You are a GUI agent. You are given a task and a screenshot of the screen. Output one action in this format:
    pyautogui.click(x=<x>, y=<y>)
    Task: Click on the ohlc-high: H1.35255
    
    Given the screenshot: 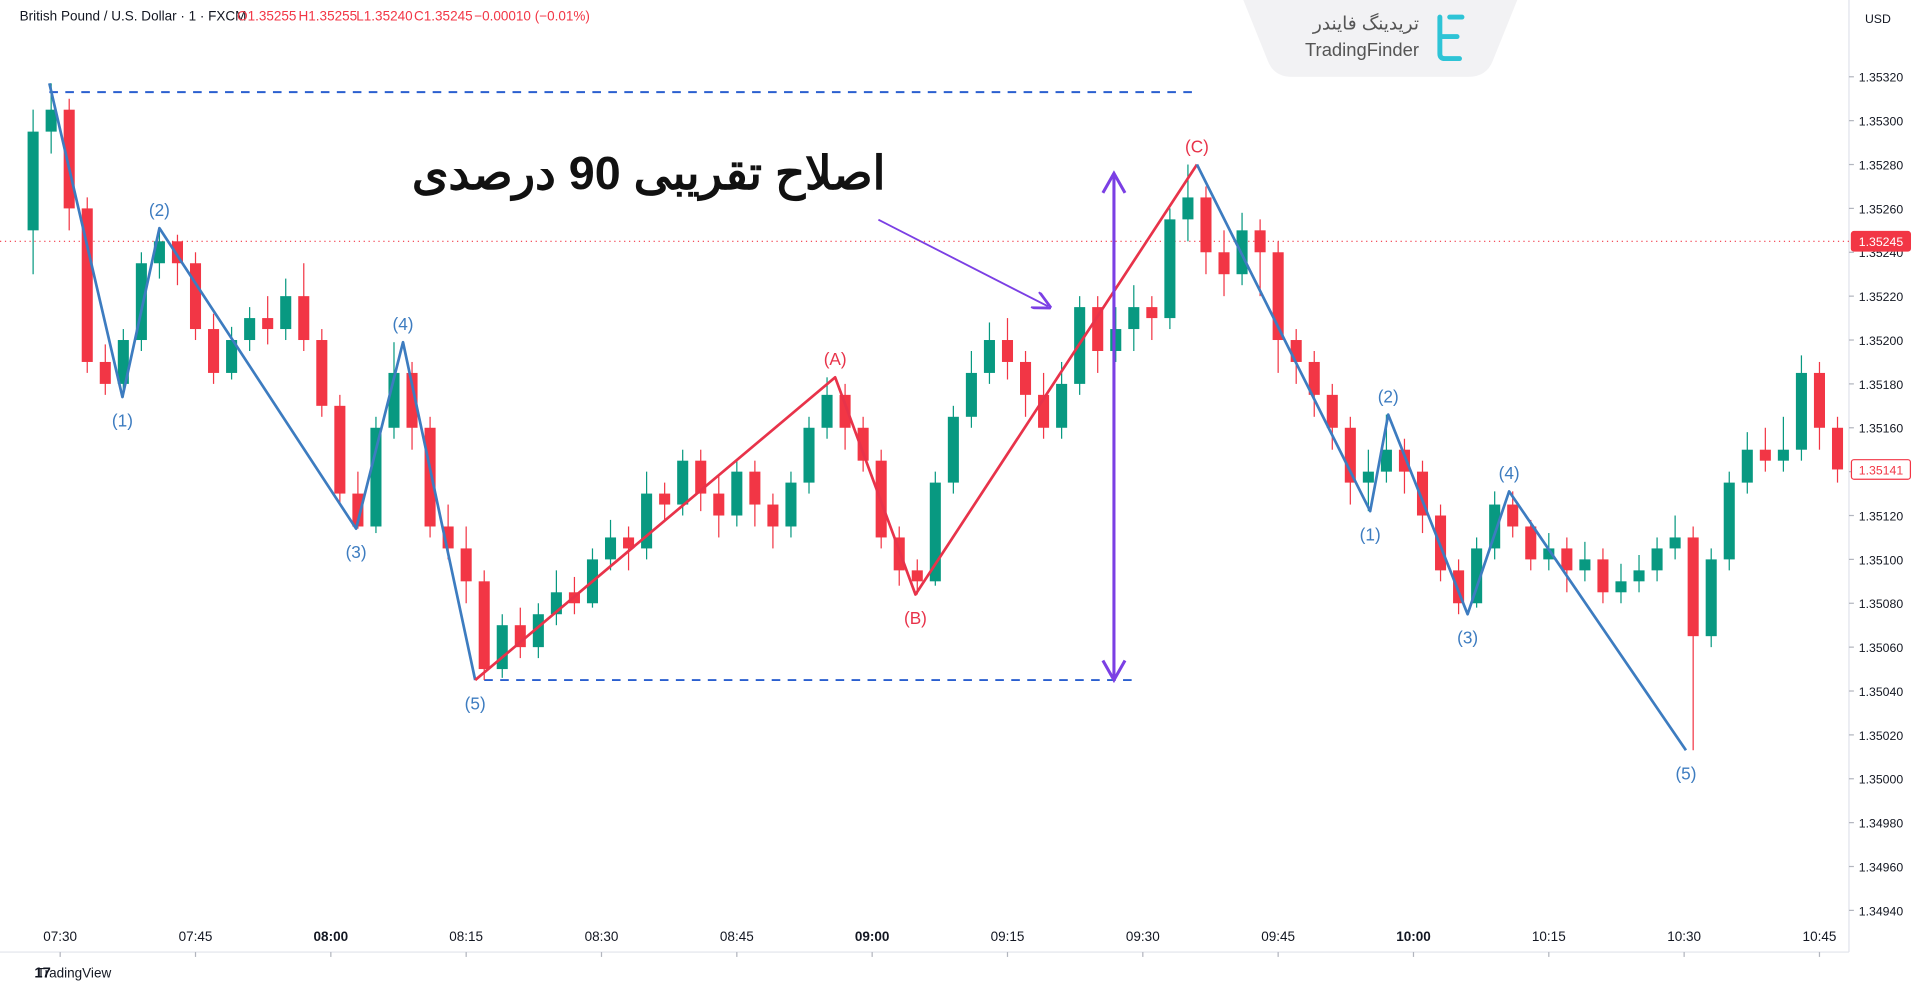 What is the action you would take?
    pyautogui.click(x=328, y=16)
    